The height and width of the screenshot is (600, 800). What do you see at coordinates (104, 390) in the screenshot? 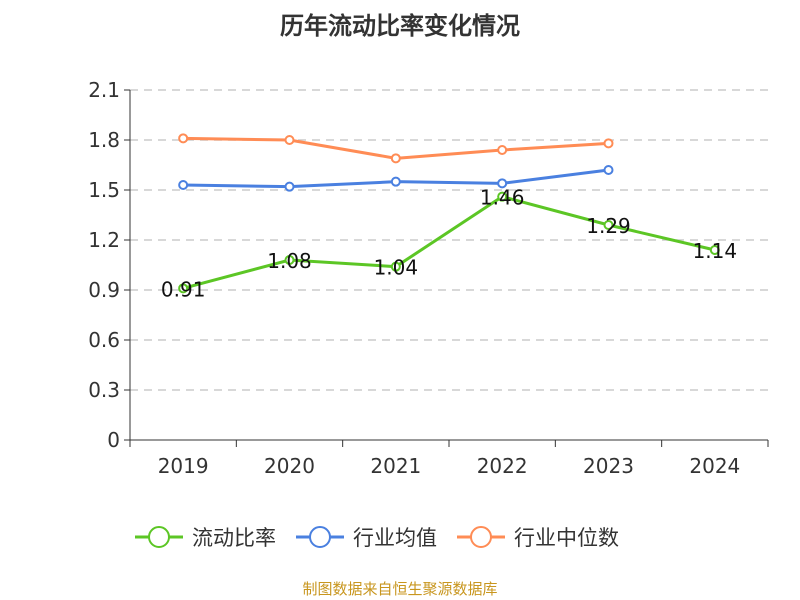
I see `y-tick-label: 0.3` at bounding box center [104, 390].